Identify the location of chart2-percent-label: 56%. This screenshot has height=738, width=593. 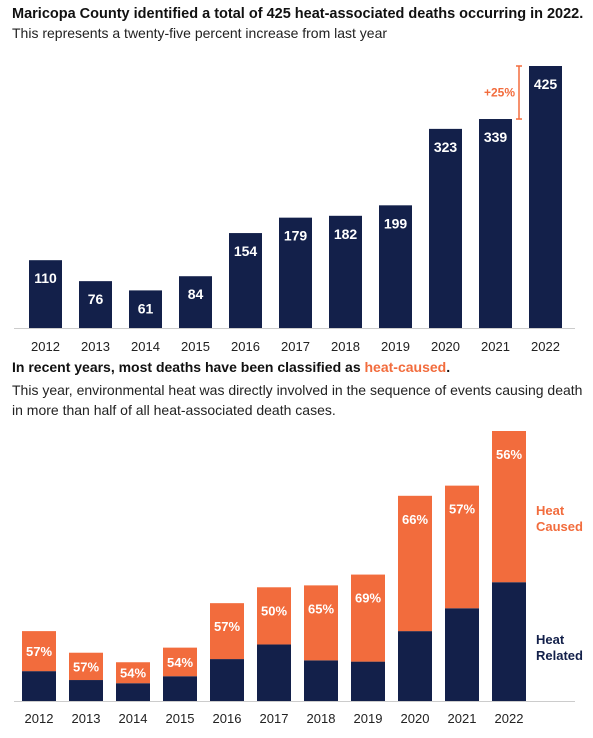
(509, 454).